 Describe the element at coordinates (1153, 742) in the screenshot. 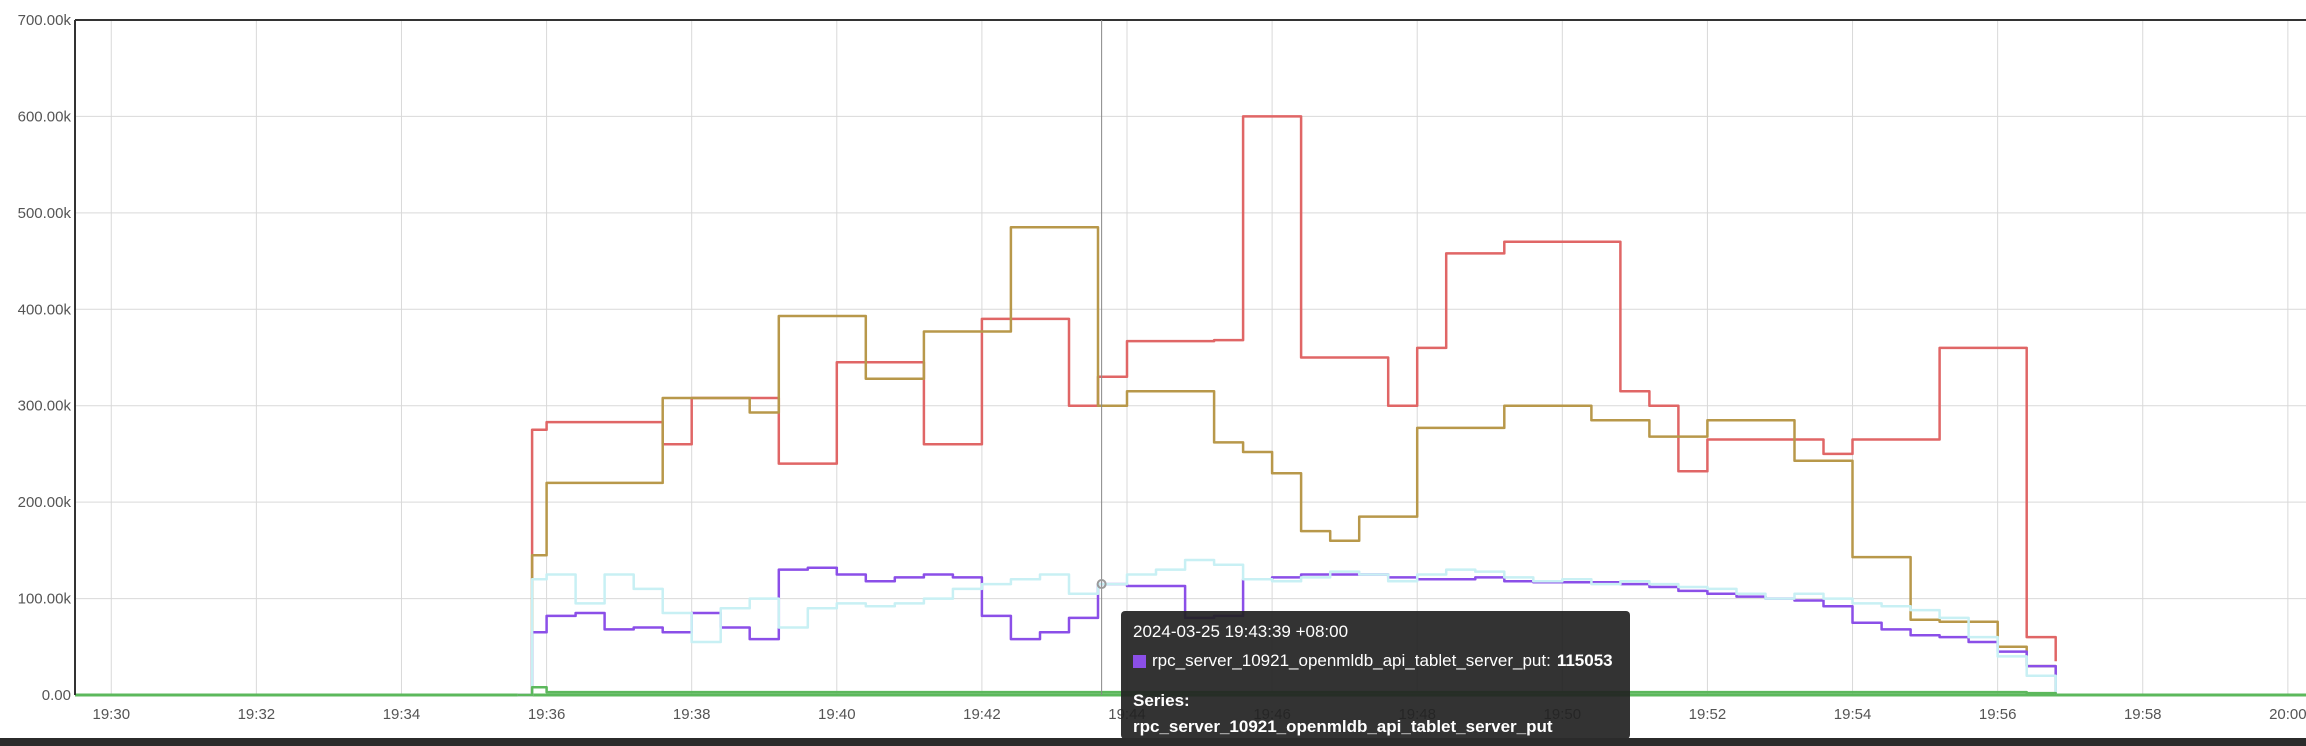

I see `bottom-edge-strip` at that location.